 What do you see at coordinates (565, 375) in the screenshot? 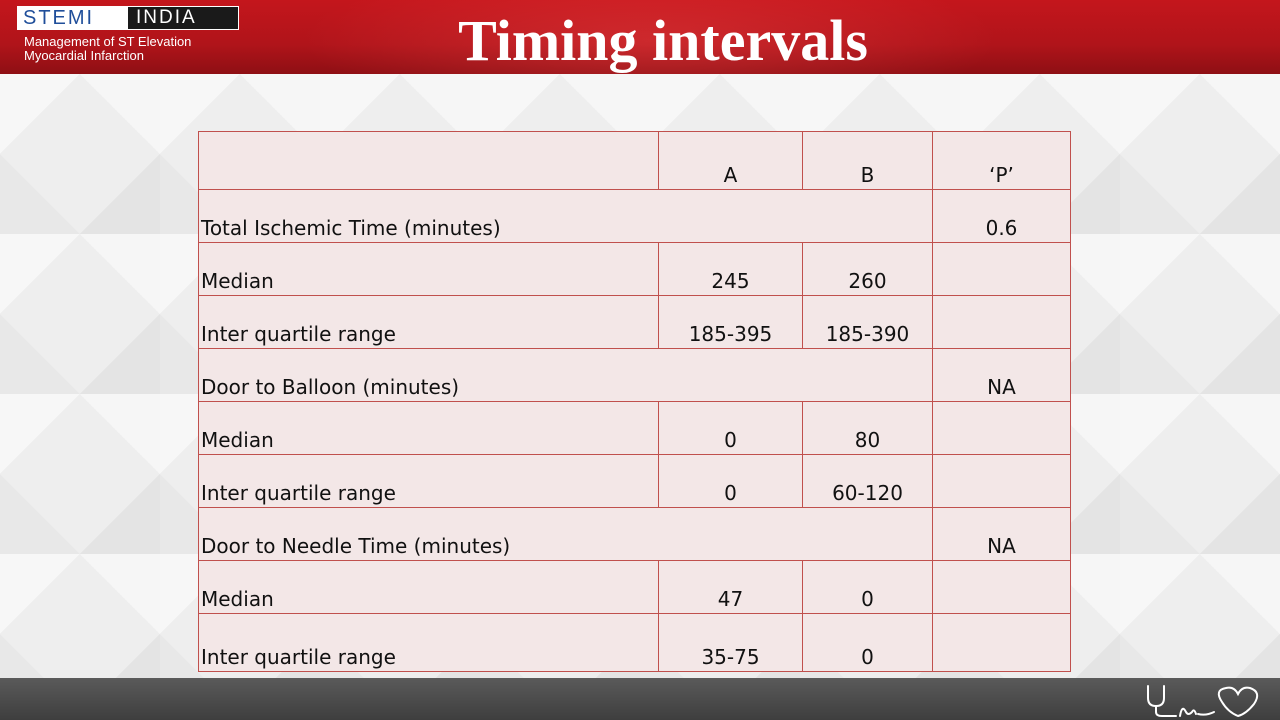
I see `section-label-cell: Door to Balloon (minutes)` at bounding box center [565, 375].